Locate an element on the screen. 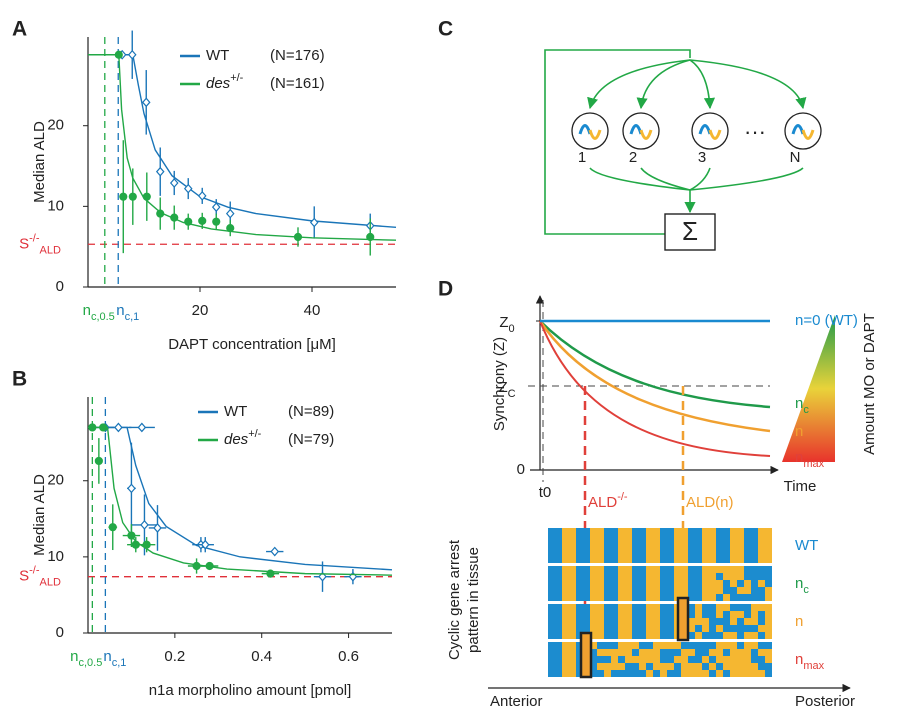  curve-label: n is located at coordinates (799, 431).